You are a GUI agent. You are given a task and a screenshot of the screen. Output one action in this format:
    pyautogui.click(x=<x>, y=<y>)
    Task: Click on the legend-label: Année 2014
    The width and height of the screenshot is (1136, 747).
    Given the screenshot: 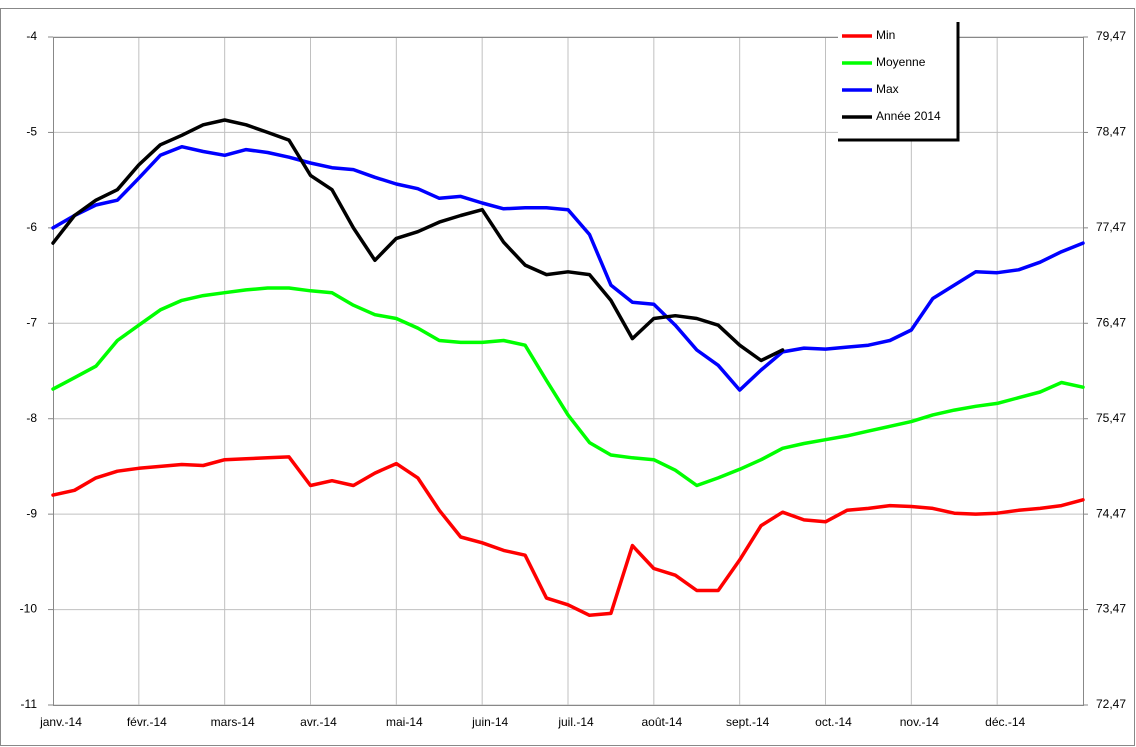 What is the action you would take?
    pyautogui.click(x=908, y=116)
    